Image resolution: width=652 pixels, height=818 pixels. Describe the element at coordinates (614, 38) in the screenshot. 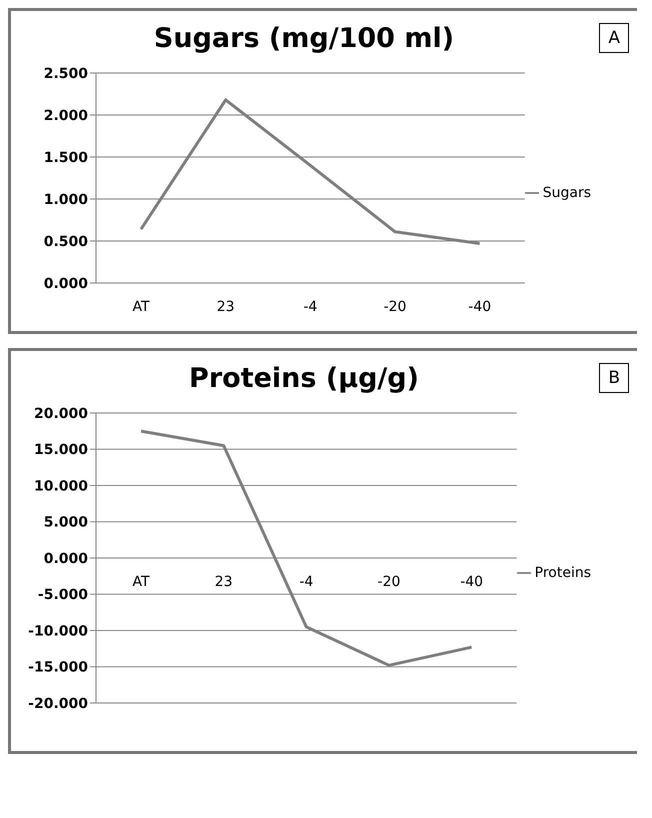

I see `text: A` at that location.